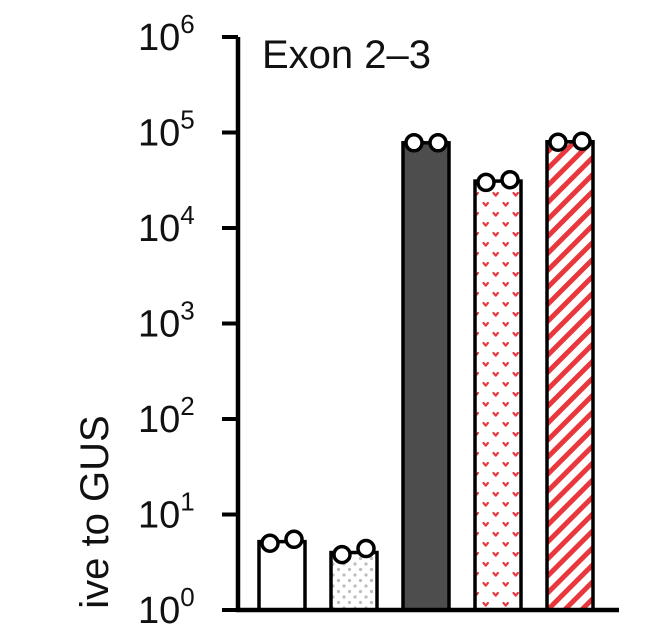 The width and height of the screenshot is (650, 638). I want to click on chart-title: Exon 2–3, so click(346, 55).